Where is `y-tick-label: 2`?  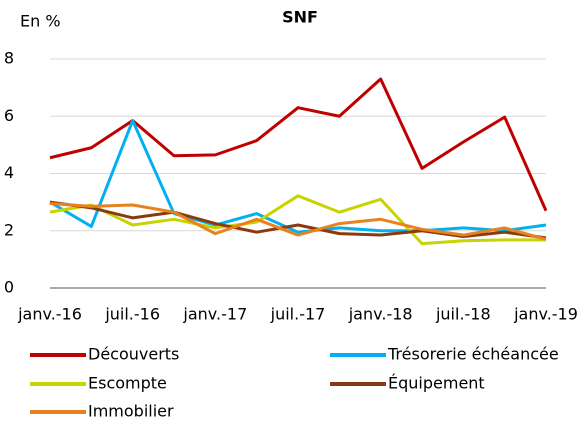 y-tick-label: 2 is located at coordinates (9, 229).